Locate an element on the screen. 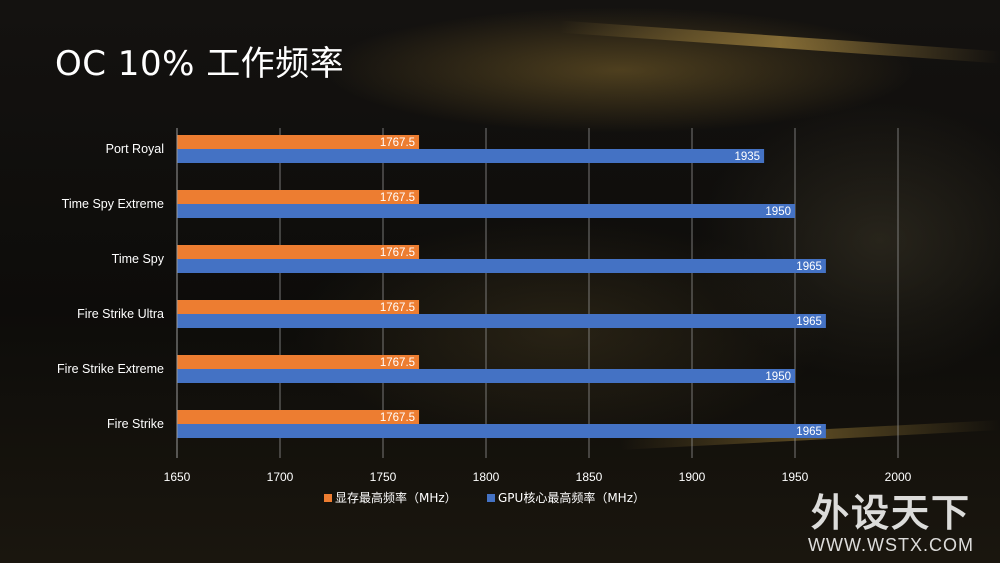  x-tick-label: 1700 is located at coordinates (280, 477).